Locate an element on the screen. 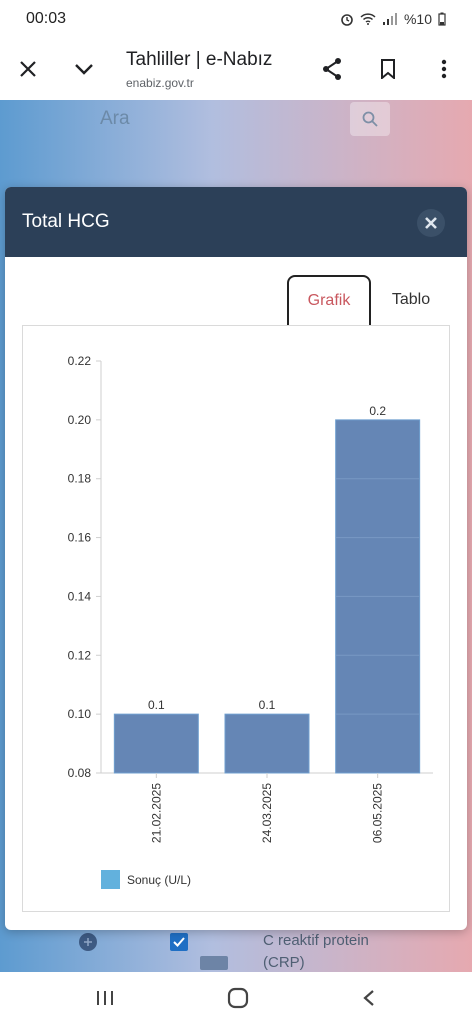  y-tick-label: 0.16 is located at coordinates (80, 538).